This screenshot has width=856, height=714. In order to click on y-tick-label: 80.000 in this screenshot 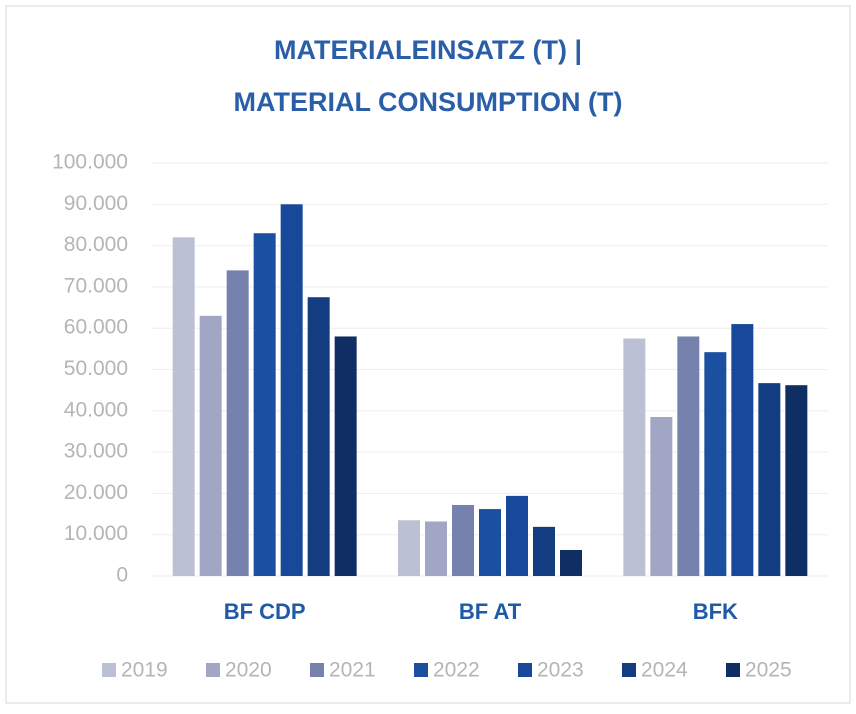, I will do `click(96, 244)`.